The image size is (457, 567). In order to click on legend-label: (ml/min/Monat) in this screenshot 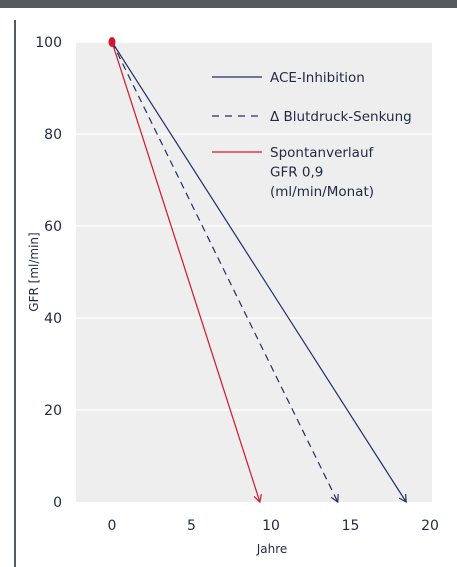, I will do `click(322, 192)`.